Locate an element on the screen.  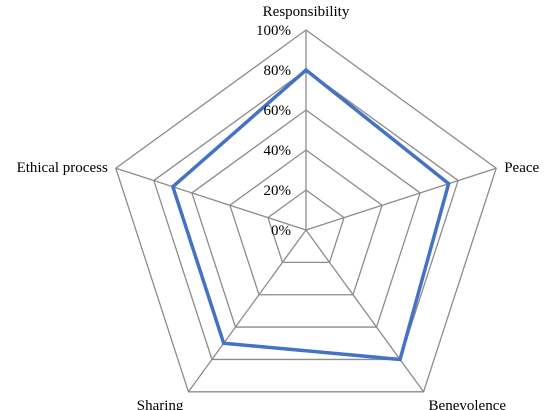
tick-label: 0% is located at coordinates (281, 231).